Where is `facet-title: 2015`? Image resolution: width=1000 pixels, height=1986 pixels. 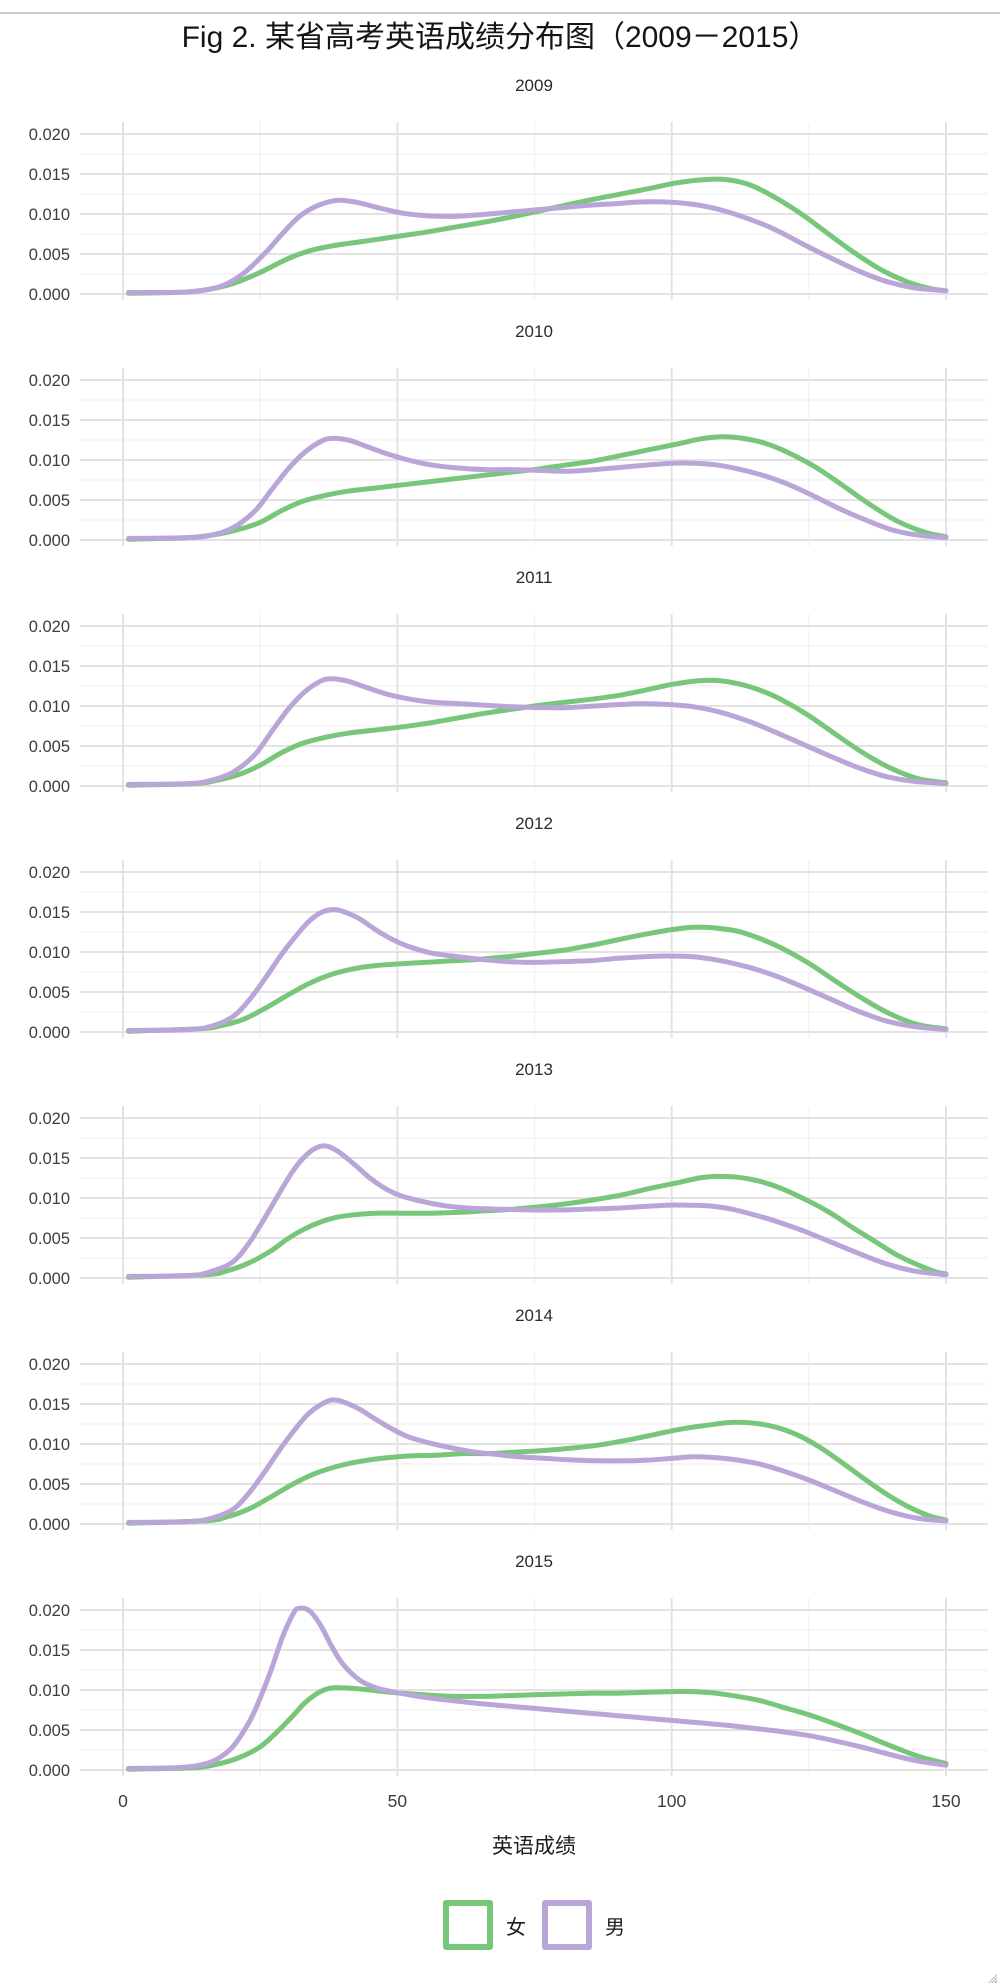
facet-title: 2015 is located at coordinates (534, 1561).